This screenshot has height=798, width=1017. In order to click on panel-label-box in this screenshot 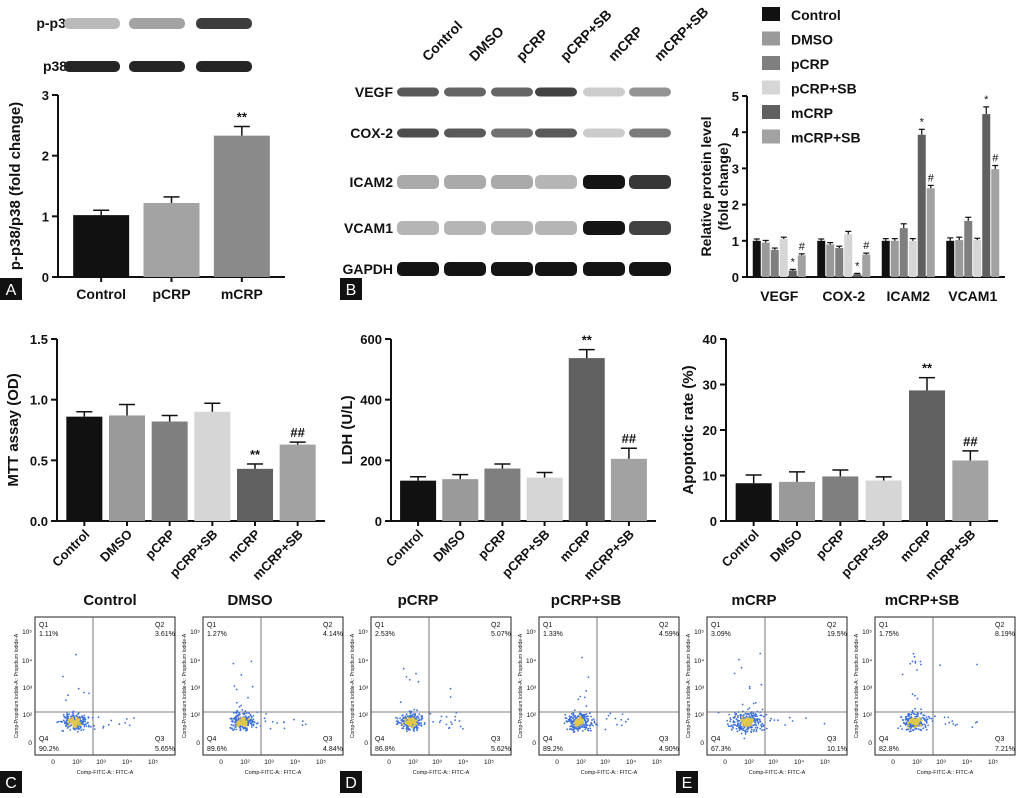, I will do `click(351, 289)`.